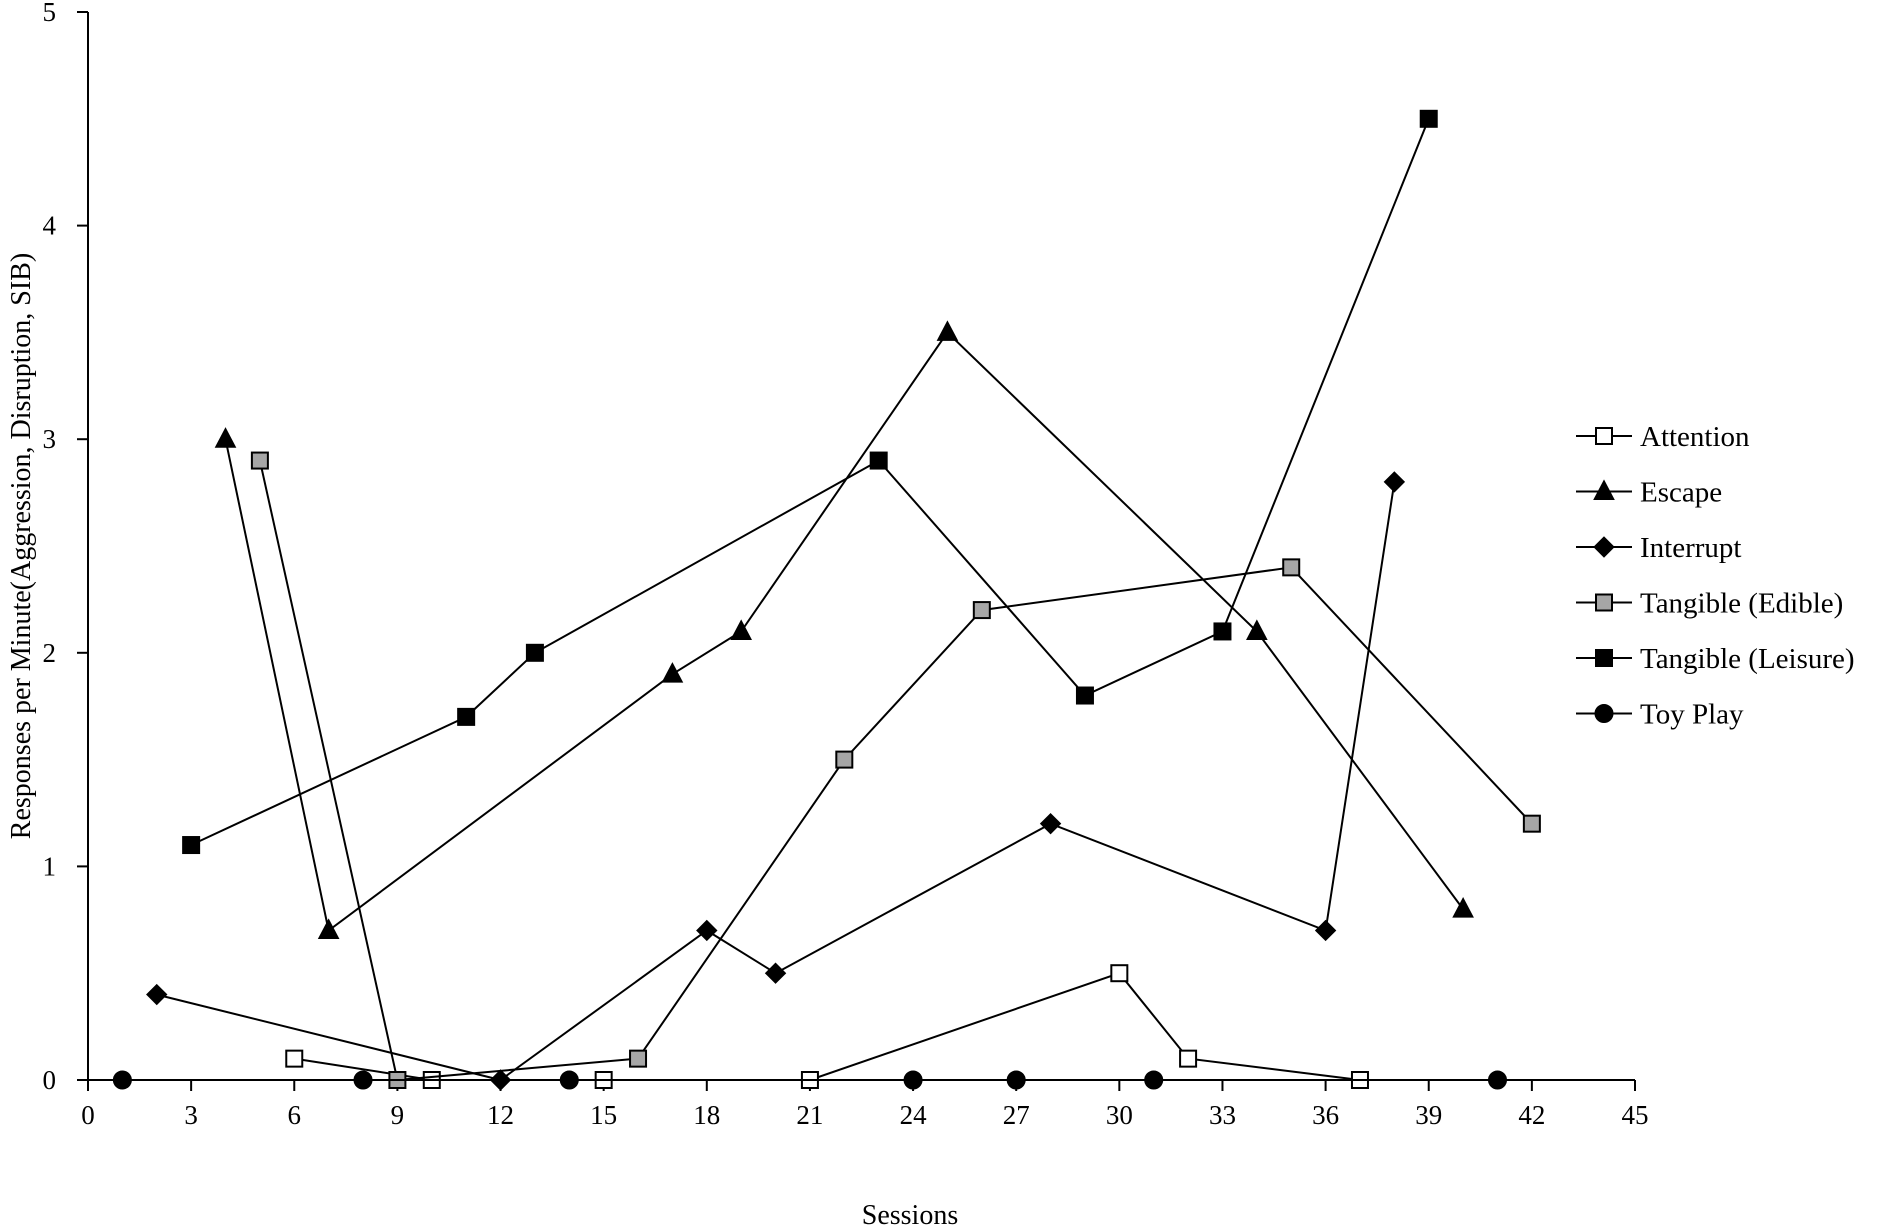 The width and height of the screenshot is (1891, 1226). I want to click on x-tick-label: 39, so click(1428, 1115).